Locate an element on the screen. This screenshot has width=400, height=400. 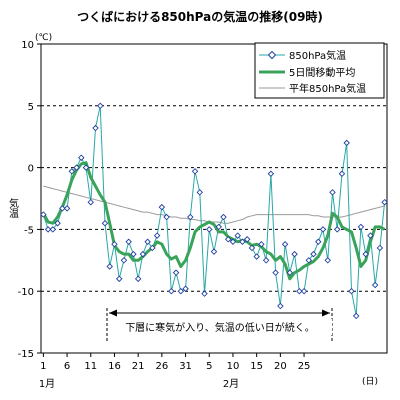
x-tick-label-11: 25 is located at coordinates (304, 366).